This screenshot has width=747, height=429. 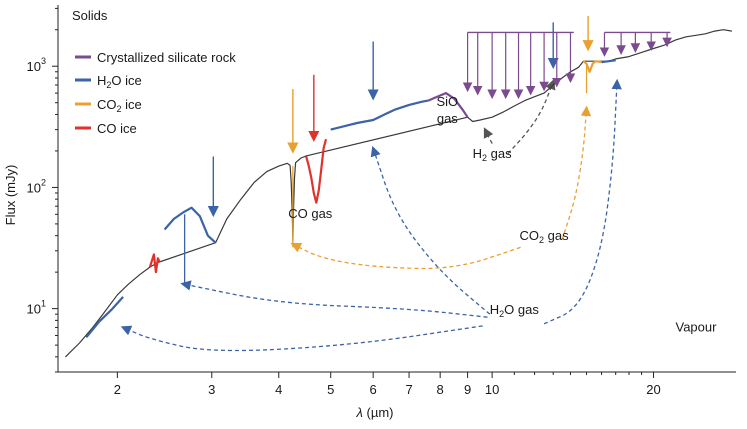 I want to click on y-tick-label: 10¹, so click(x=36, y=308).